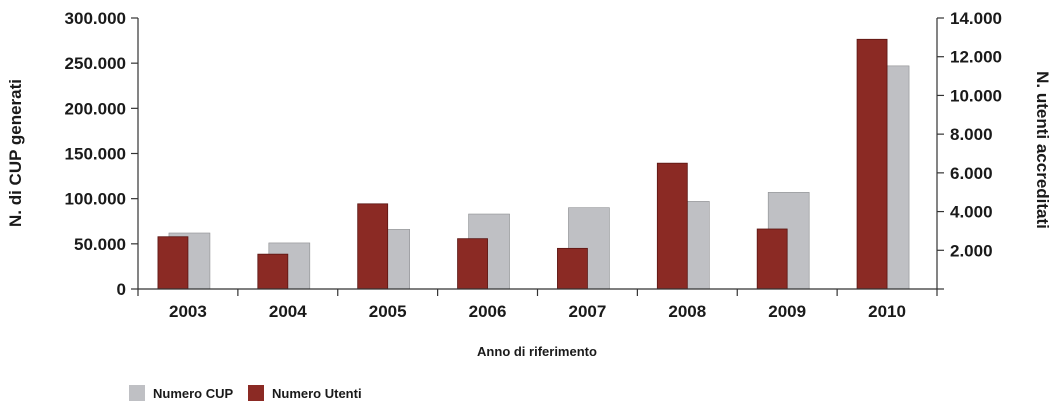 Image resolution: width=1051 pixels, height=401 pixels. What do you see at coordinates (1042, 150) in the screenshot?
I see `right-y-axis-title: N. utenti accreditati` at bounding box center [1042, 150].